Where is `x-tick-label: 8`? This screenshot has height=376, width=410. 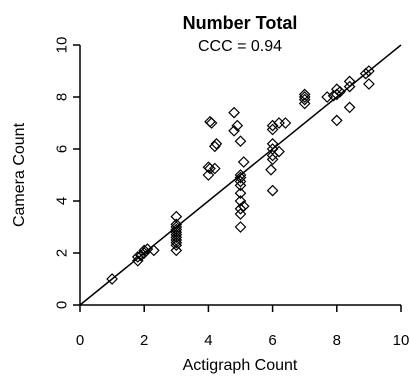
x-tick-label: 8 is located at coordinates (337, 340).